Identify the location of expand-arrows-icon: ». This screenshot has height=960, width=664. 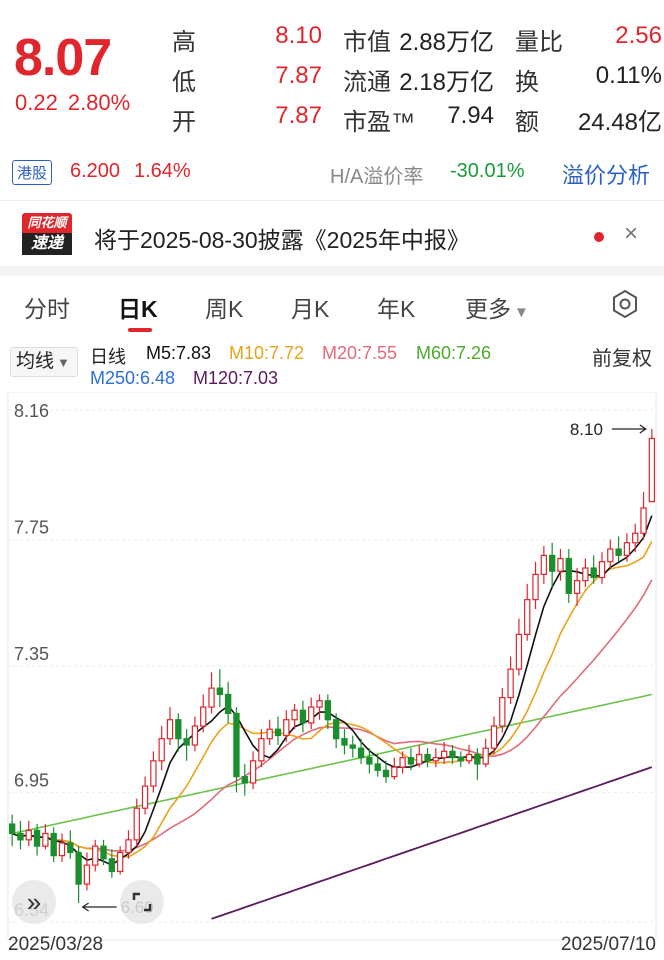
(34, 902).